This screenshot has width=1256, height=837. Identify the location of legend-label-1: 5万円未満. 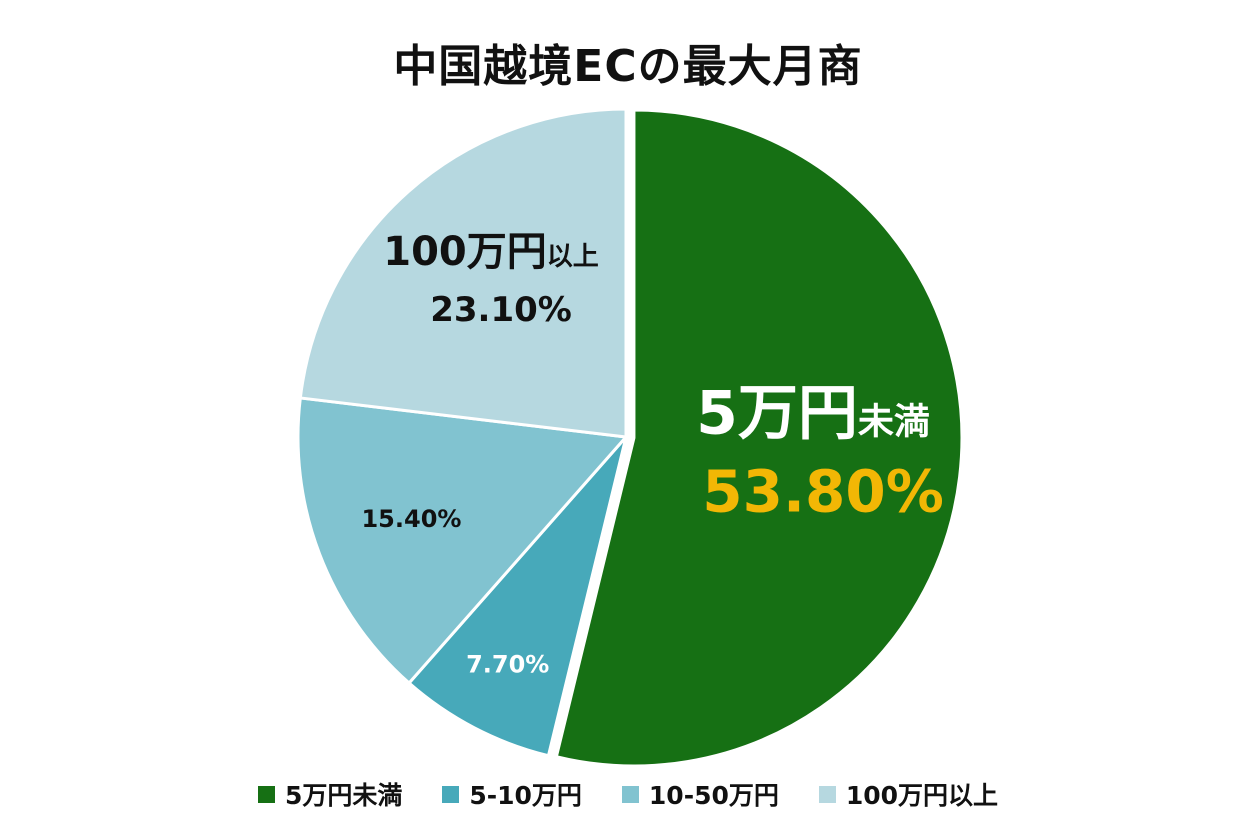
(343, 795).